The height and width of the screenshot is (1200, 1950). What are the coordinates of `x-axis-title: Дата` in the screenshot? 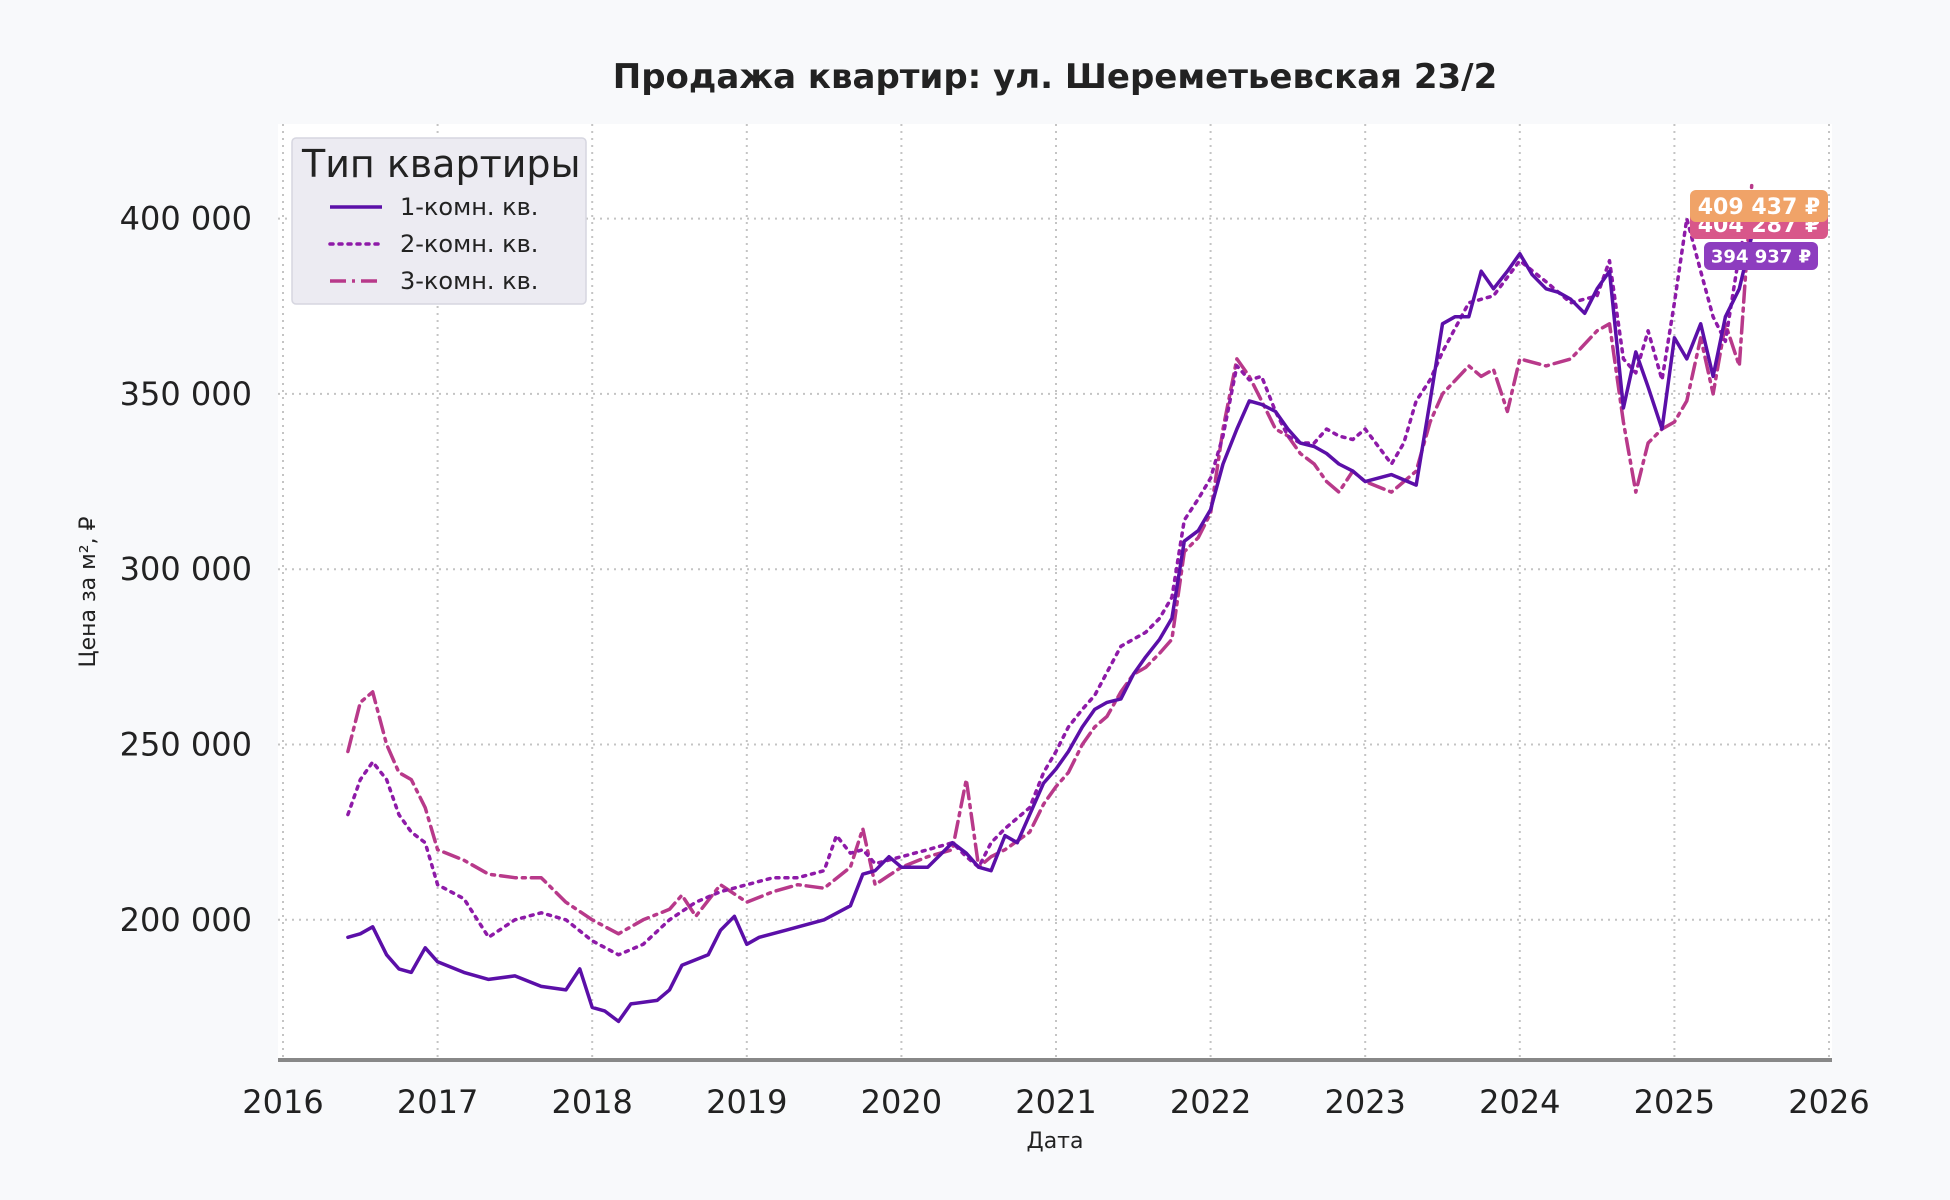 It's located at (1055, 1141).